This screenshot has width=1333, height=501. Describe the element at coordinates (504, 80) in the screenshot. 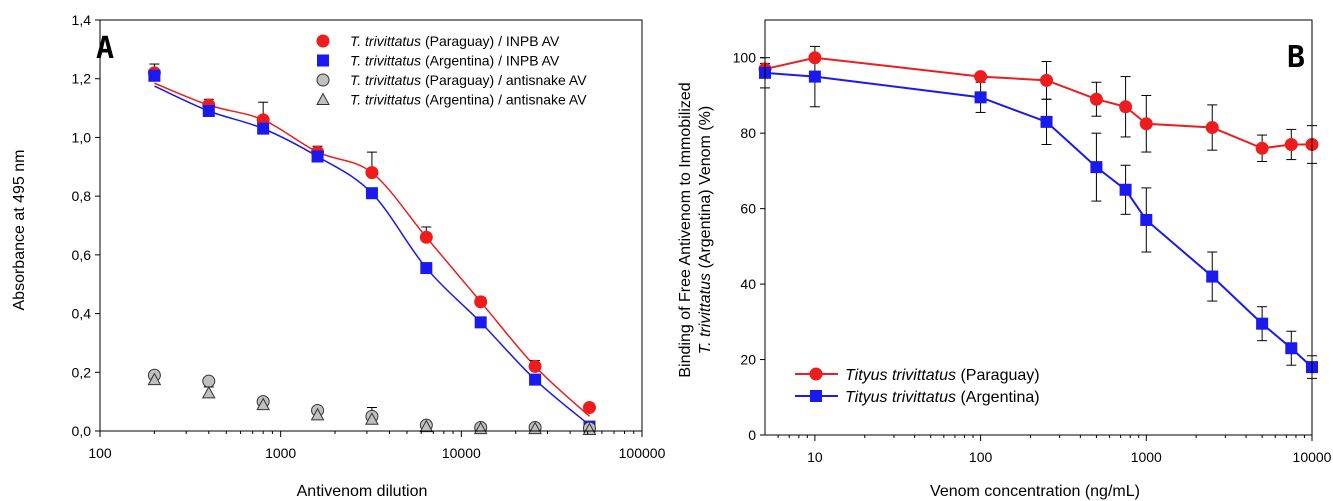

I see `panel-a-legend-label-rest: (Paraguay) / antisnake AV` at that location.